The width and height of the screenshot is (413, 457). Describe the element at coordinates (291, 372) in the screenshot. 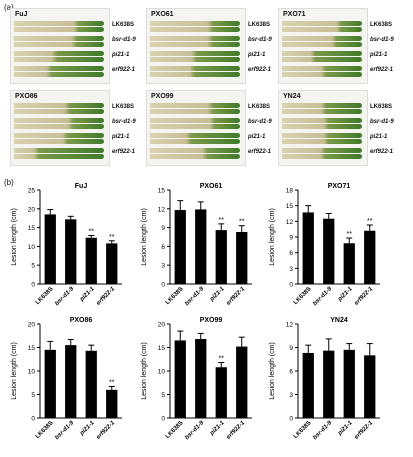

I see `y-tick-label: 6` at that location.